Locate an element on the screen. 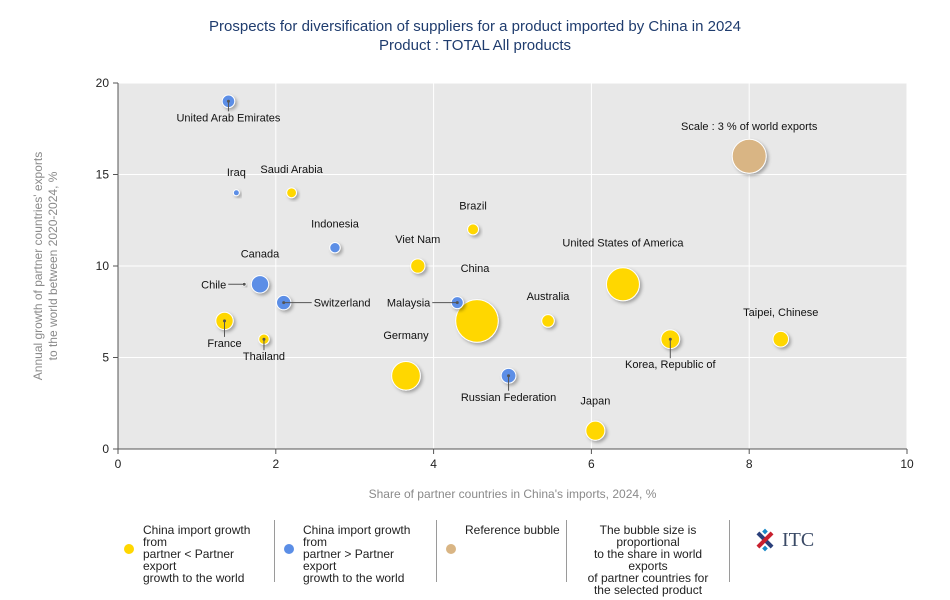 The height and width of the screenshot is (600, 950). y-tick-label: 10 is located at coordinates (103, 266).